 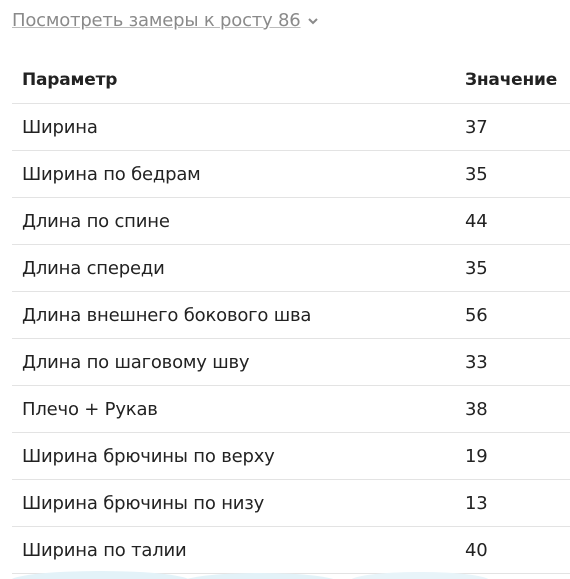 What do you see at coordinates (476, 456) in the screenshot?
I see `value-cell: 19` at bounding box center [476, 456].